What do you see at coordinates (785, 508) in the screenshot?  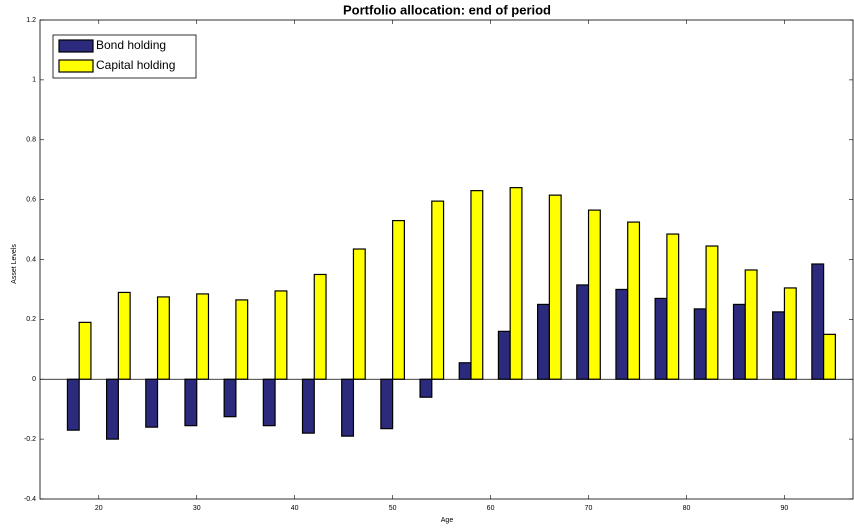 I see `x-tick-label: 90` at bounding box center [785, 508].